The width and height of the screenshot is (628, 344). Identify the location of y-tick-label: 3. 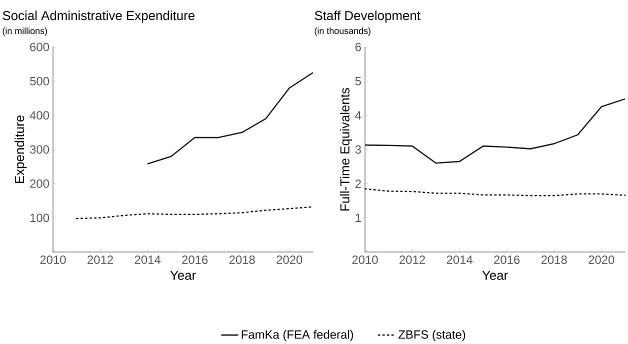
(358, 149).